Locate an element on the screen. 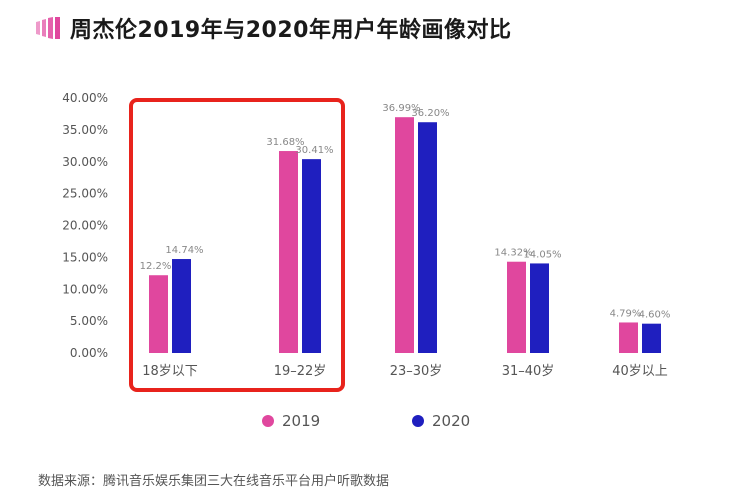  title-row: 周杰伦2019年与2020年用户年龄画像对比 is located at coordinates (273, 28).